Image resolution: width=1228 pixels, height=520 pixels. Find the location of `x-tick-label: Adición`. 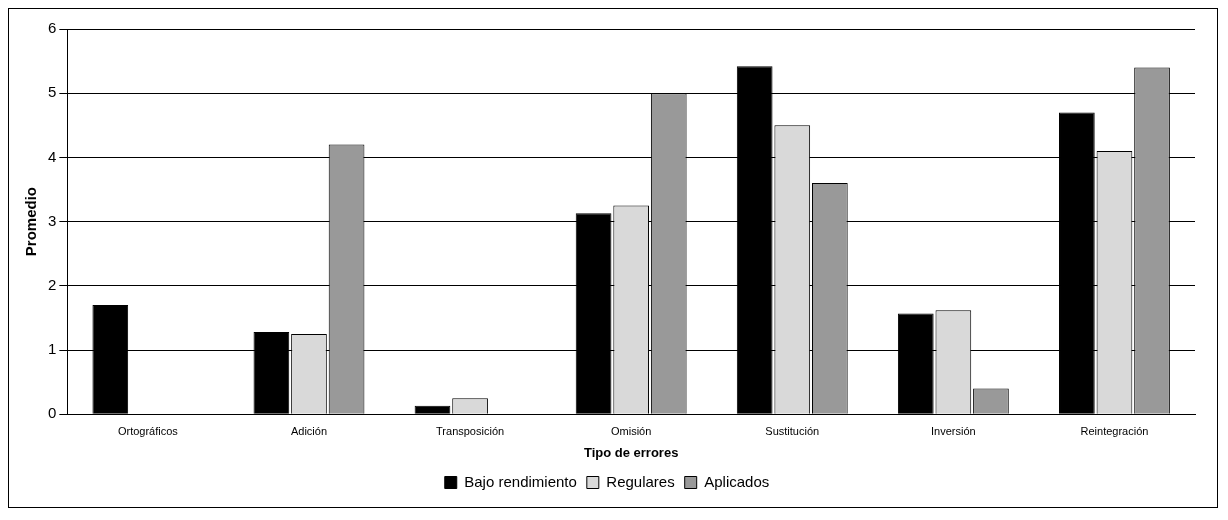

x-tick-label: Adición is located at coordinates (309, 430).